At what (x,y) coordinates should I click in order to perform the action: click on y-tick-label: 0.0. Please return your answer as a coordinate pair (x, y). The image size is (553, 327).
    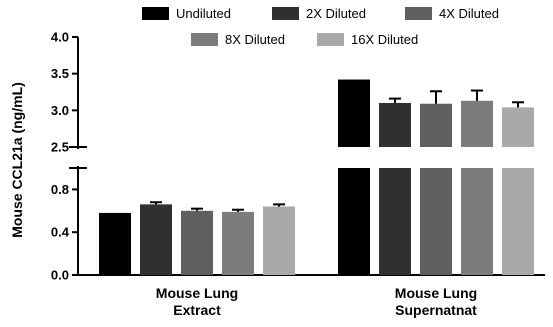
    Looking at the image, I should click on (60, 275).